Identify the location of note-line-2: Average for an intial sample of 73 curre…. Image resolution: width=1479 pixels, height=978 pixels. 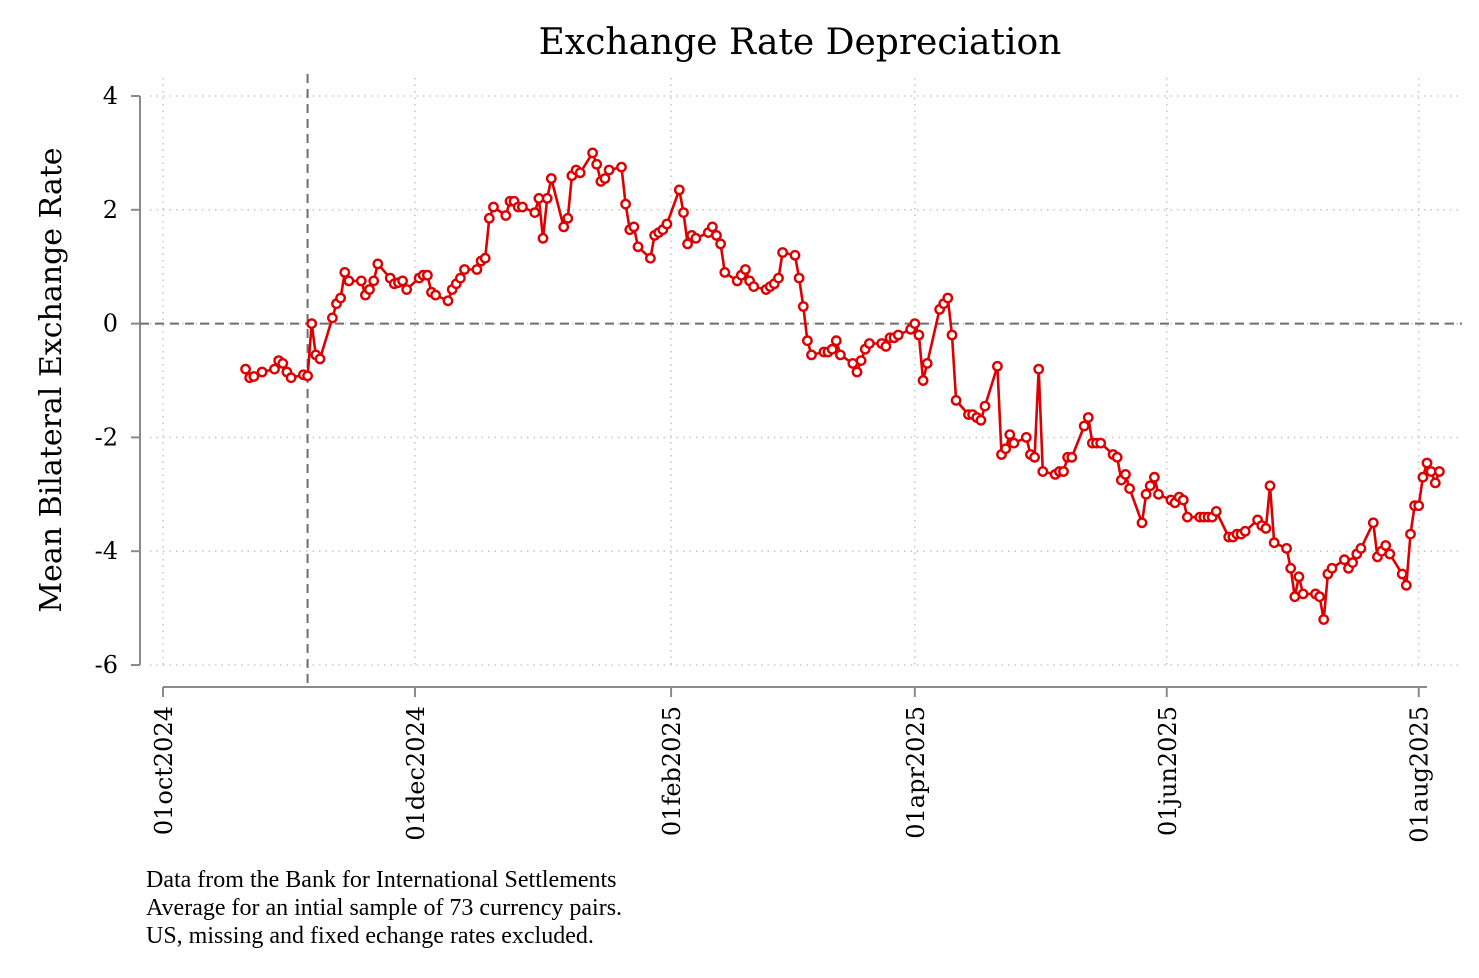
(384, 908).